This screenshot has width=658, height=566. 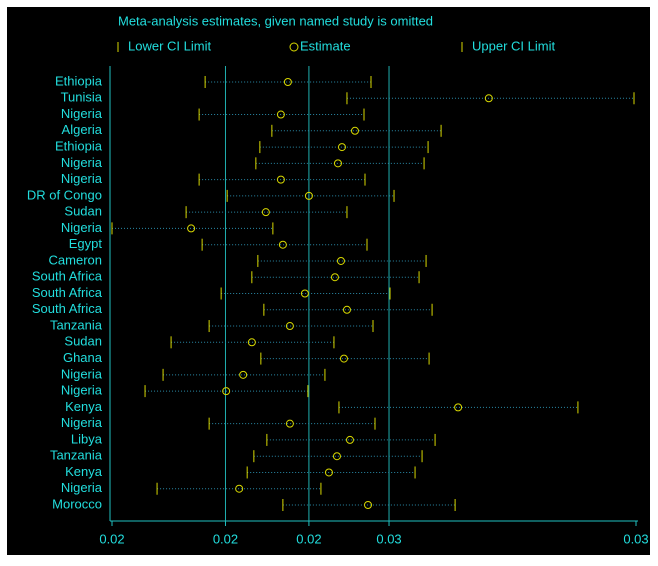 What do you see at coordinates (169, 45) in the screenshot?
I see `legend-label: Lower CI Limit` at bounding box center [169, 45].